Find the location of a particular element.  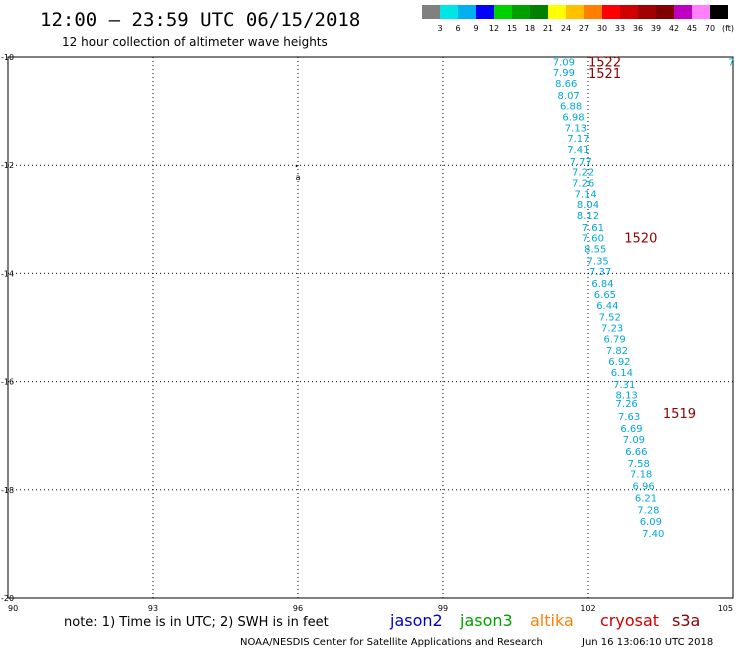

color-scale-tick: 33 is located at coordinates (620, 28).